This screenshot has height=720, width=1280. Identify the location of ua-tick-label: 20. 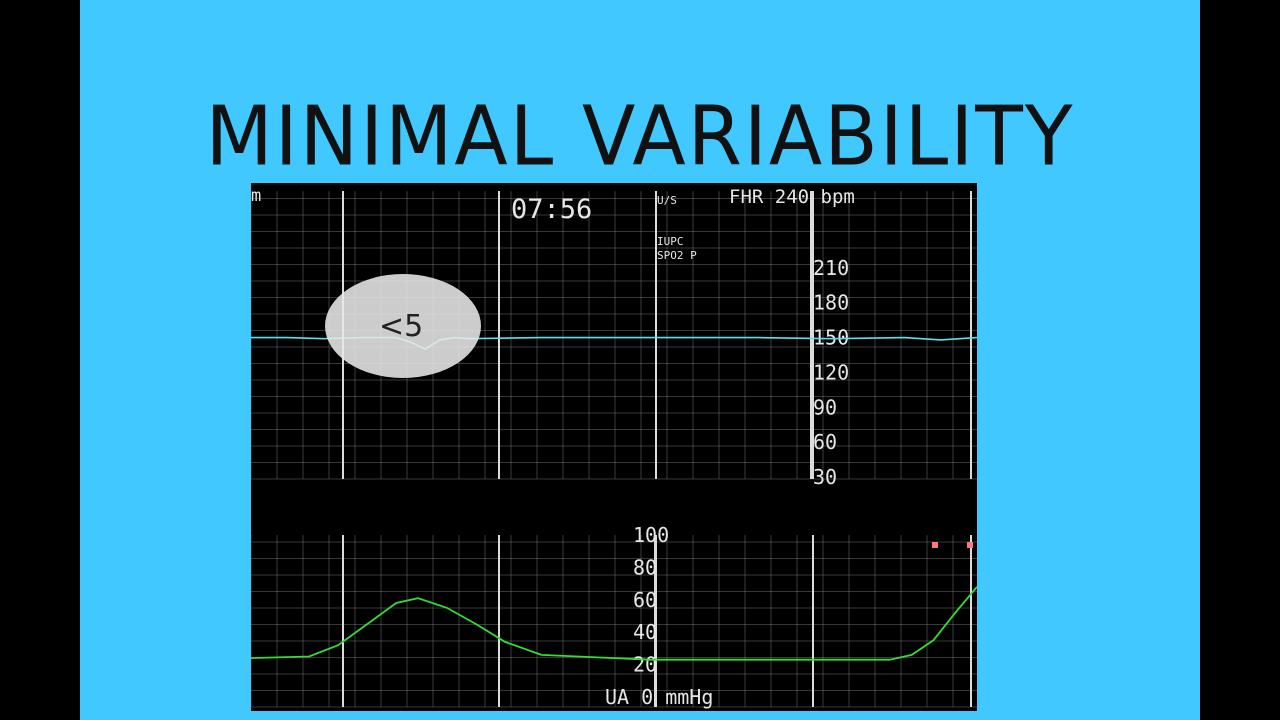
(645, 665).